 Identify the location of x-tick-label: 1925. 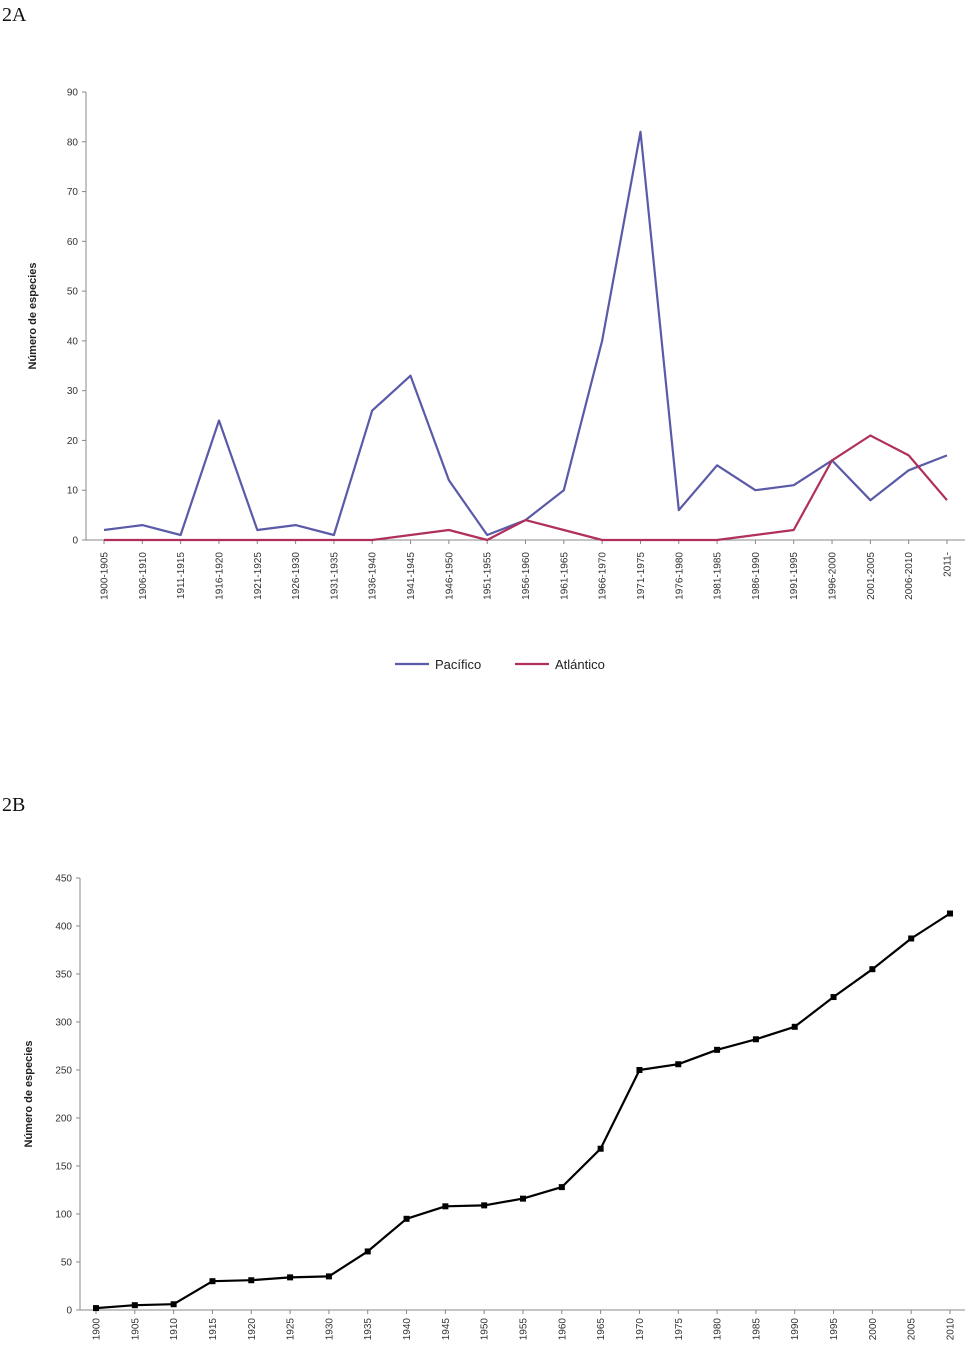
(291, 1329).